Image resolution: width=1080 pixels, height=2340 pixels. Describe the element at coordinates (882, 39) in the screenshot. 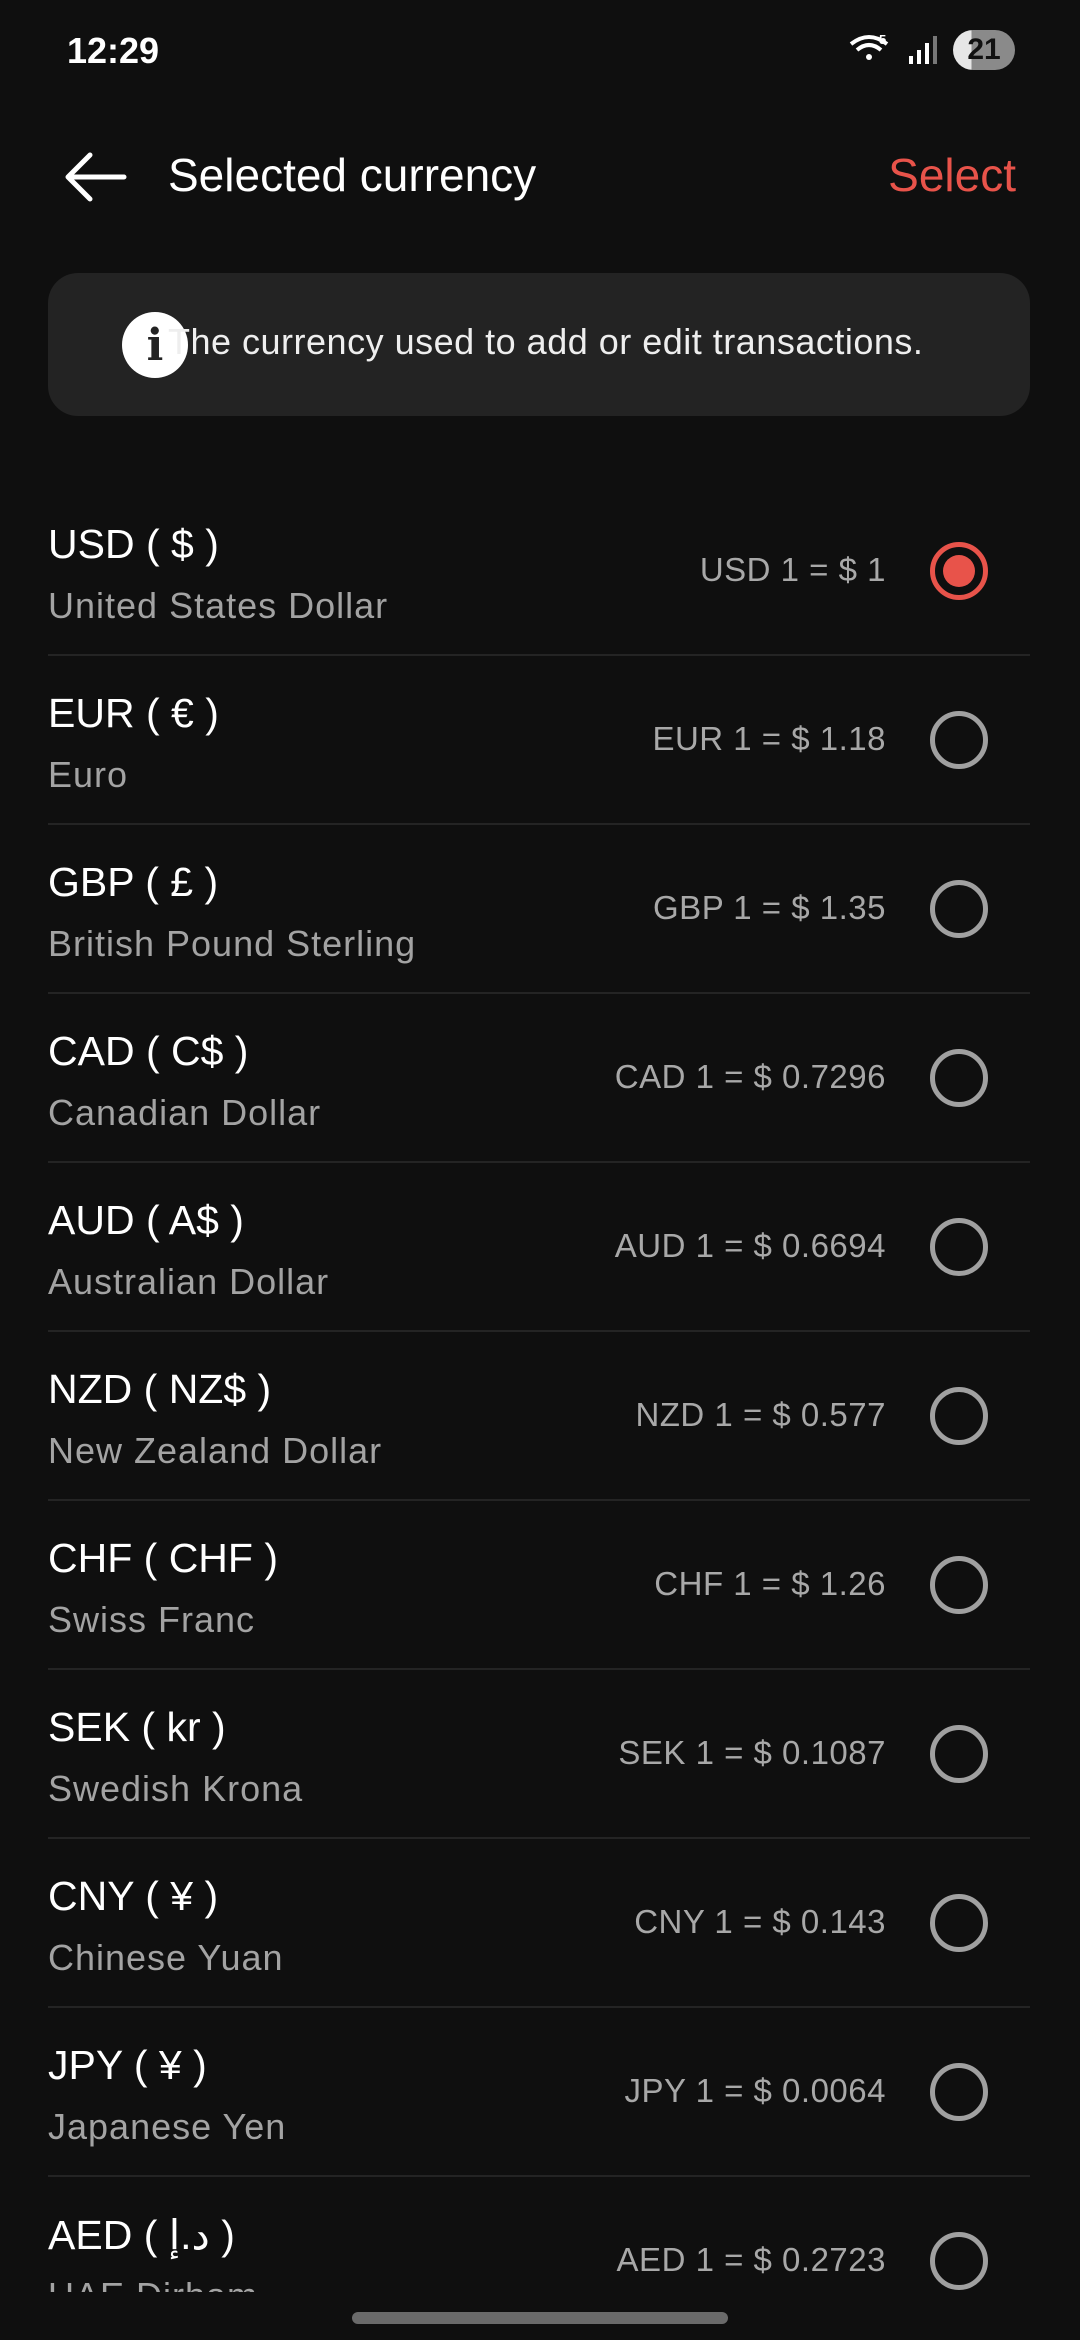

I see `svg-text: 5` at that location.